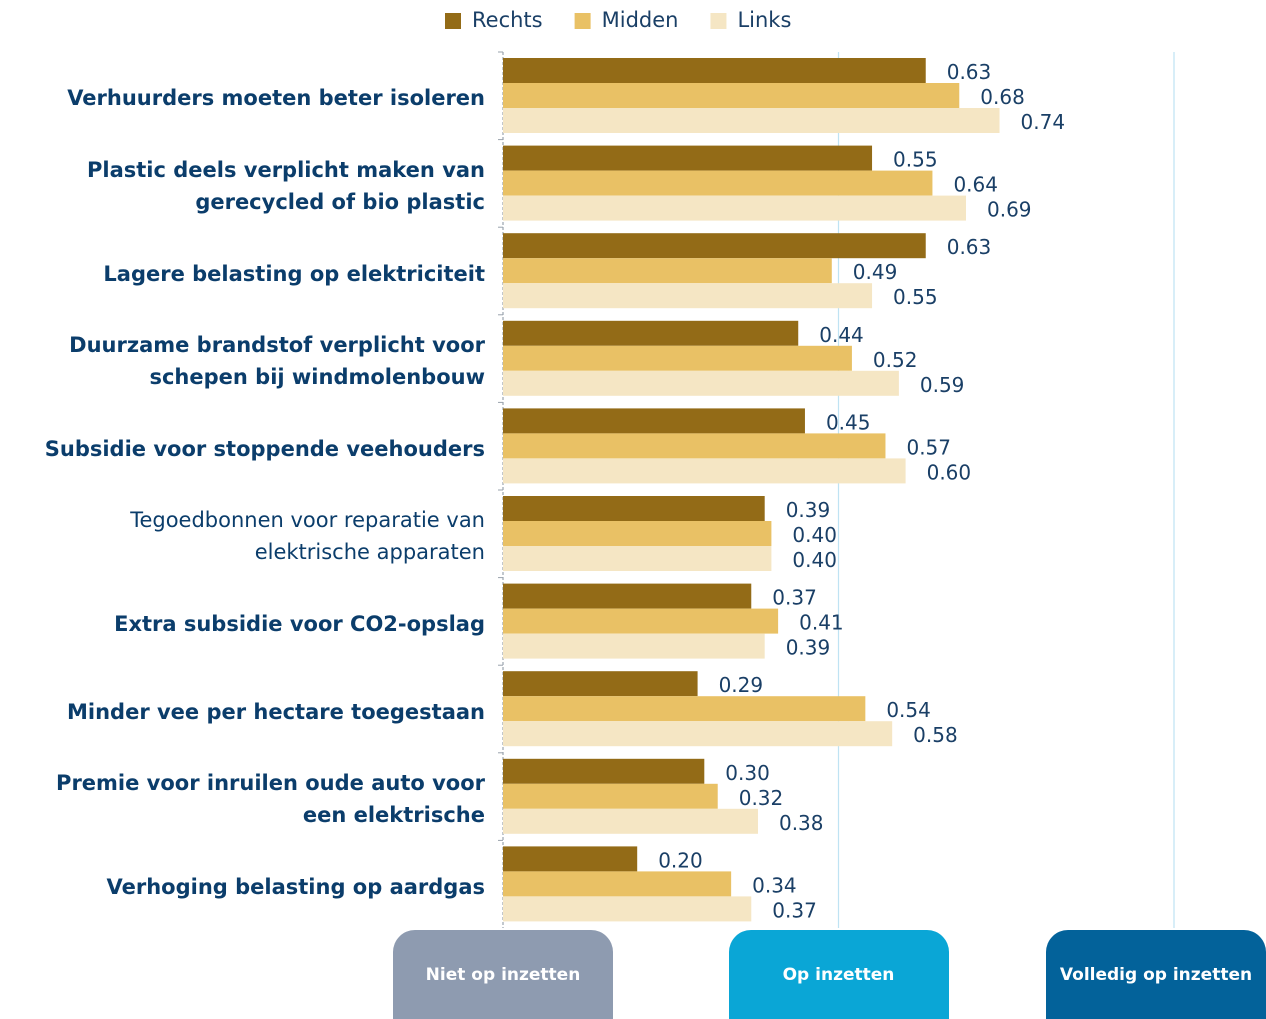 The width and height of the screenshot is (1266, 1019). I want to click on x-tick-button: Volledig op inzetten, so click(1156, 974).